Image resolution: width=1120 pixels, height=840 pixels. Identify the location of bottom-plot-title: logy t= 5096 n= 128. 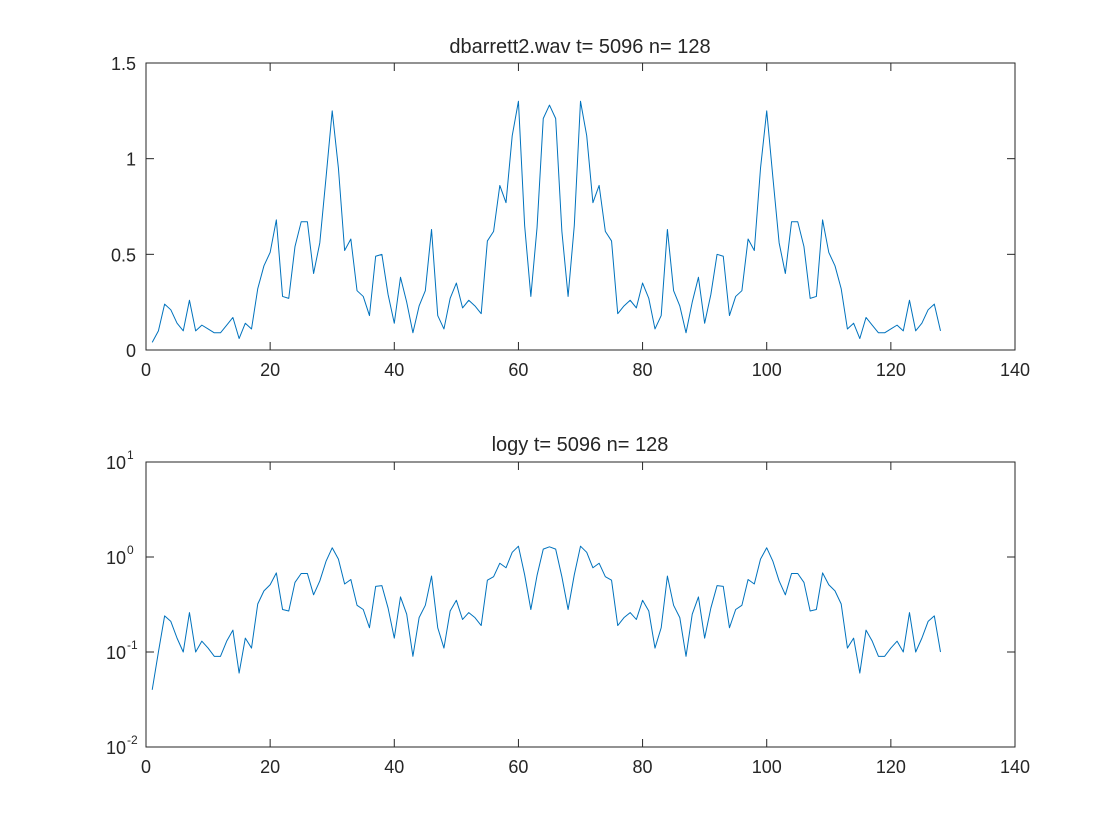
(580, 445).